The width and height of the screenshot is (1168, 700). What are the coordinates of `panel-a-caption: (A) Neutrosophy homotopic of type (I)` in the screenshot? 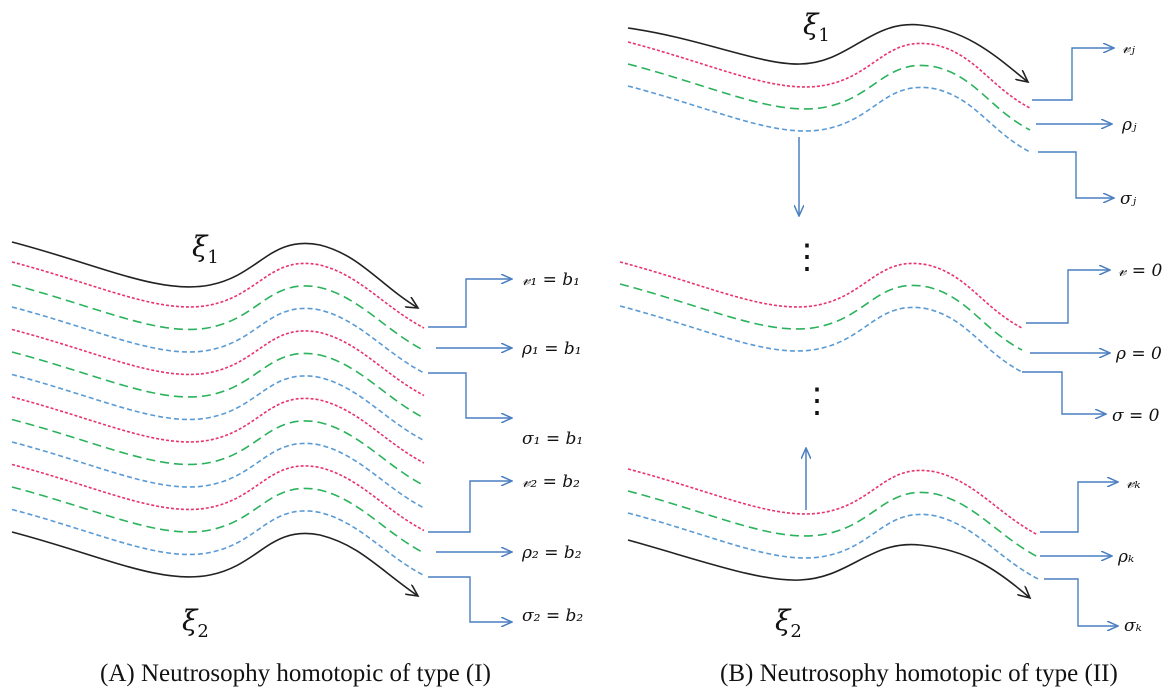 It's located at (295, 674).